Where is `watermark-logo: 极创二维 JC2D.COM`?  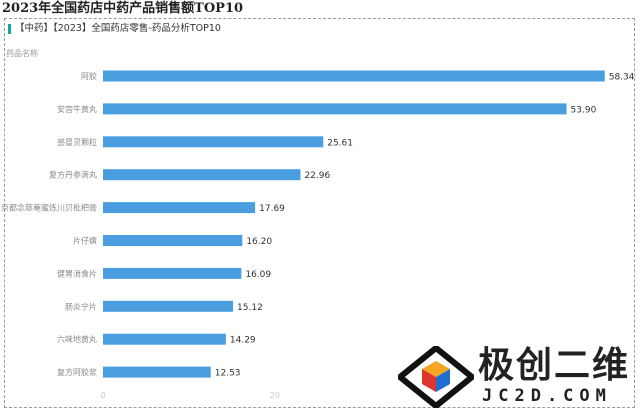 watermark-logo: 极创二维 JC2D.COM is located at coordinates (516, 377).